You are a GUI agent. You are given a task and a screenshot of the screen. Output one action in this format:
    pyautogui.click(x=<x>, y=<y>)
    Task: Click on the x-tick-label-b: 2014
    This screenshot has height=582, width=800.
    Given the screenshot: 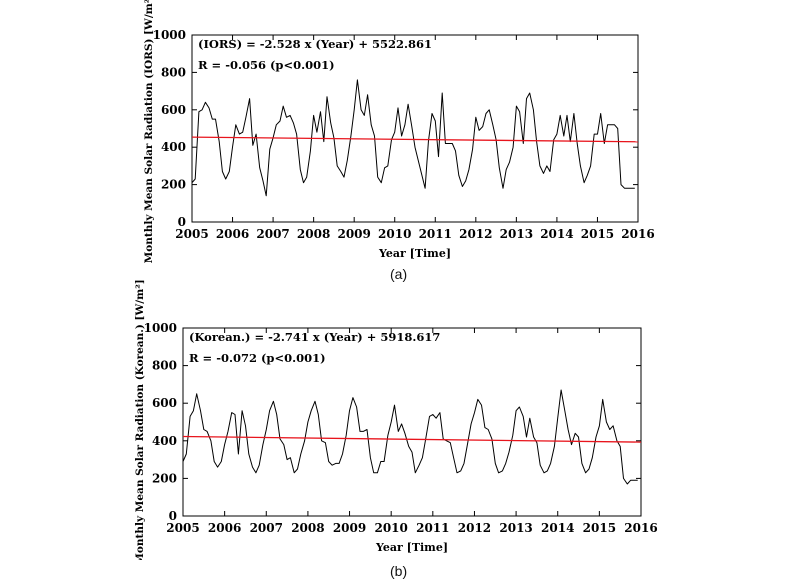 What is the action you would take?
    pyautogui.click(x=557, y=528)
    